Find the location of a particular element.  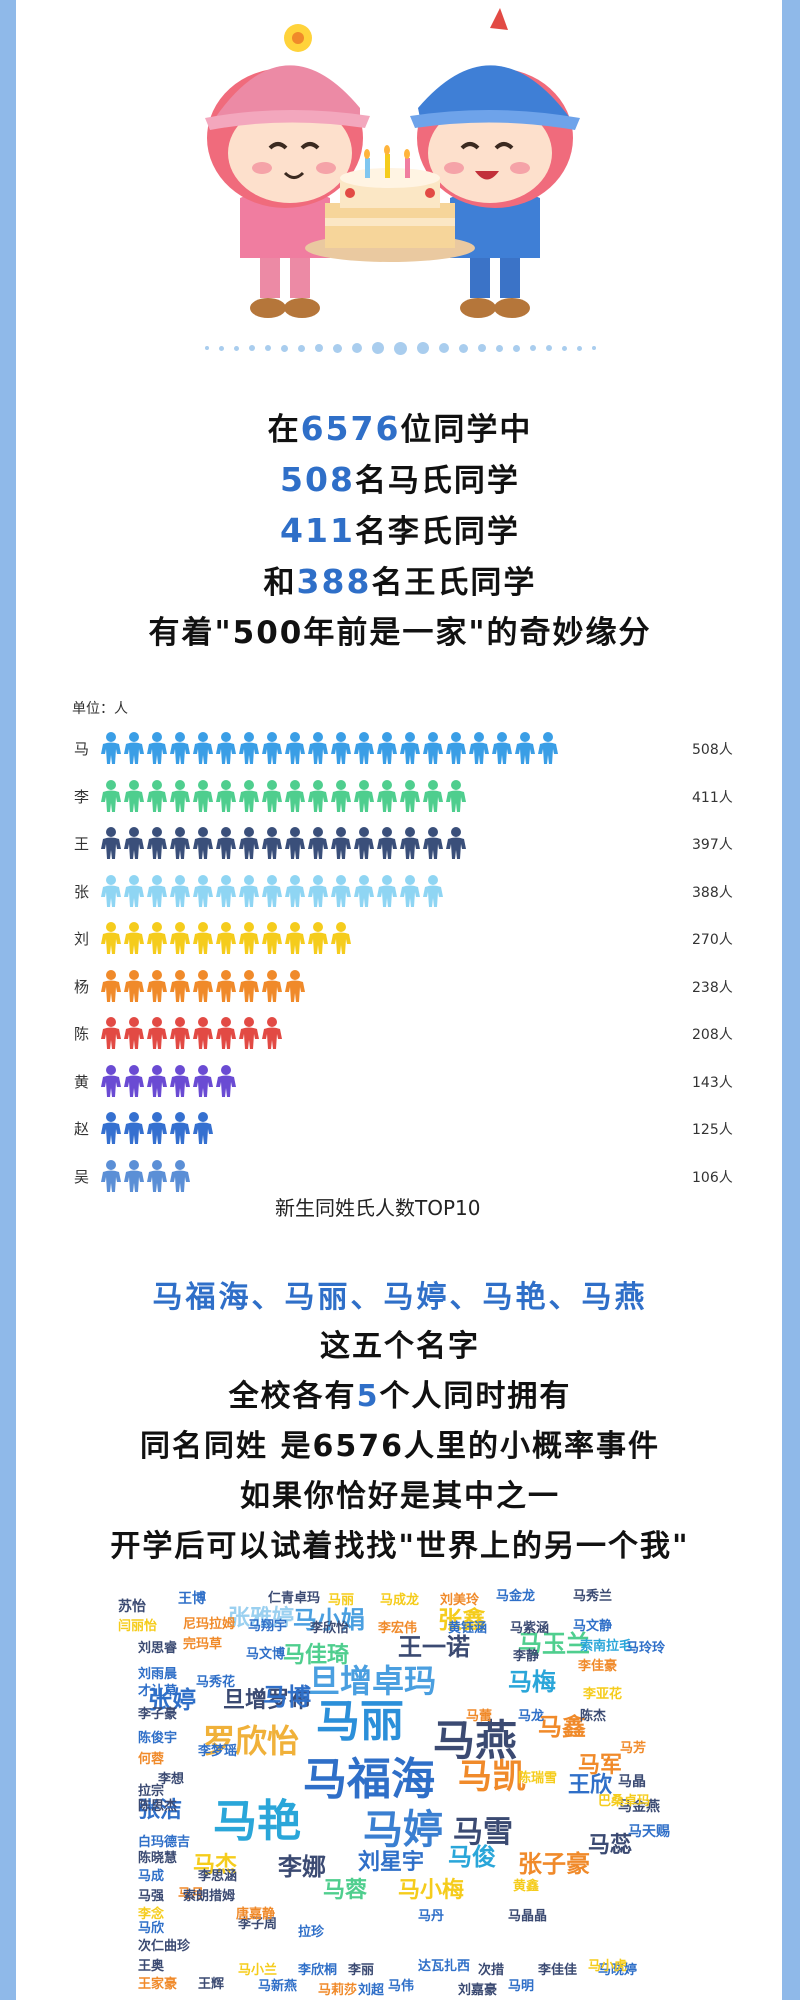

word-cloud-name: 张雅婷 is located at coordinates (261, 1618).